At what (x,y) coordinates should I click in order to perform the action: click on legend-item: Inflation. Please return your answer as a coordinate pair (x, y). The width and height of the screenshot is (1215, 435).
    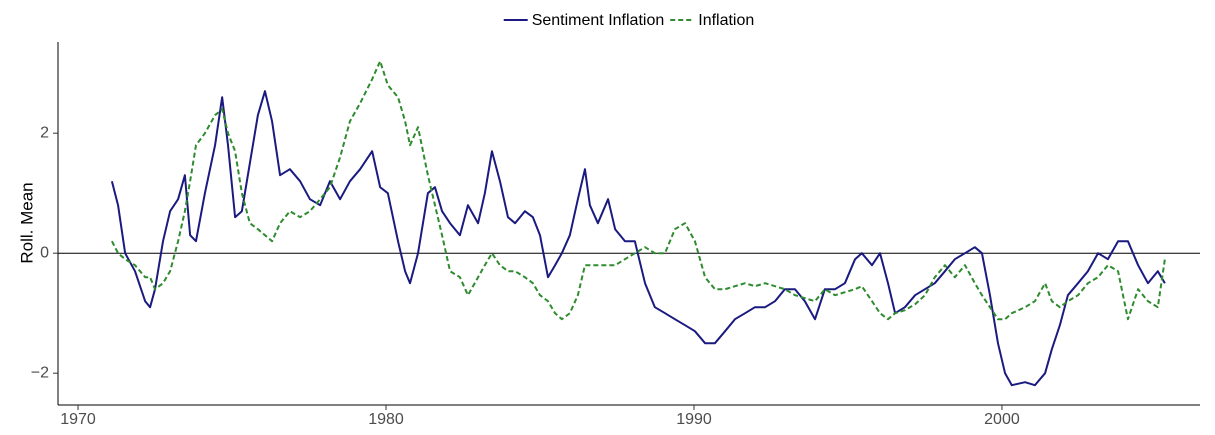
    Looking at the image, I should click on (712, 20).